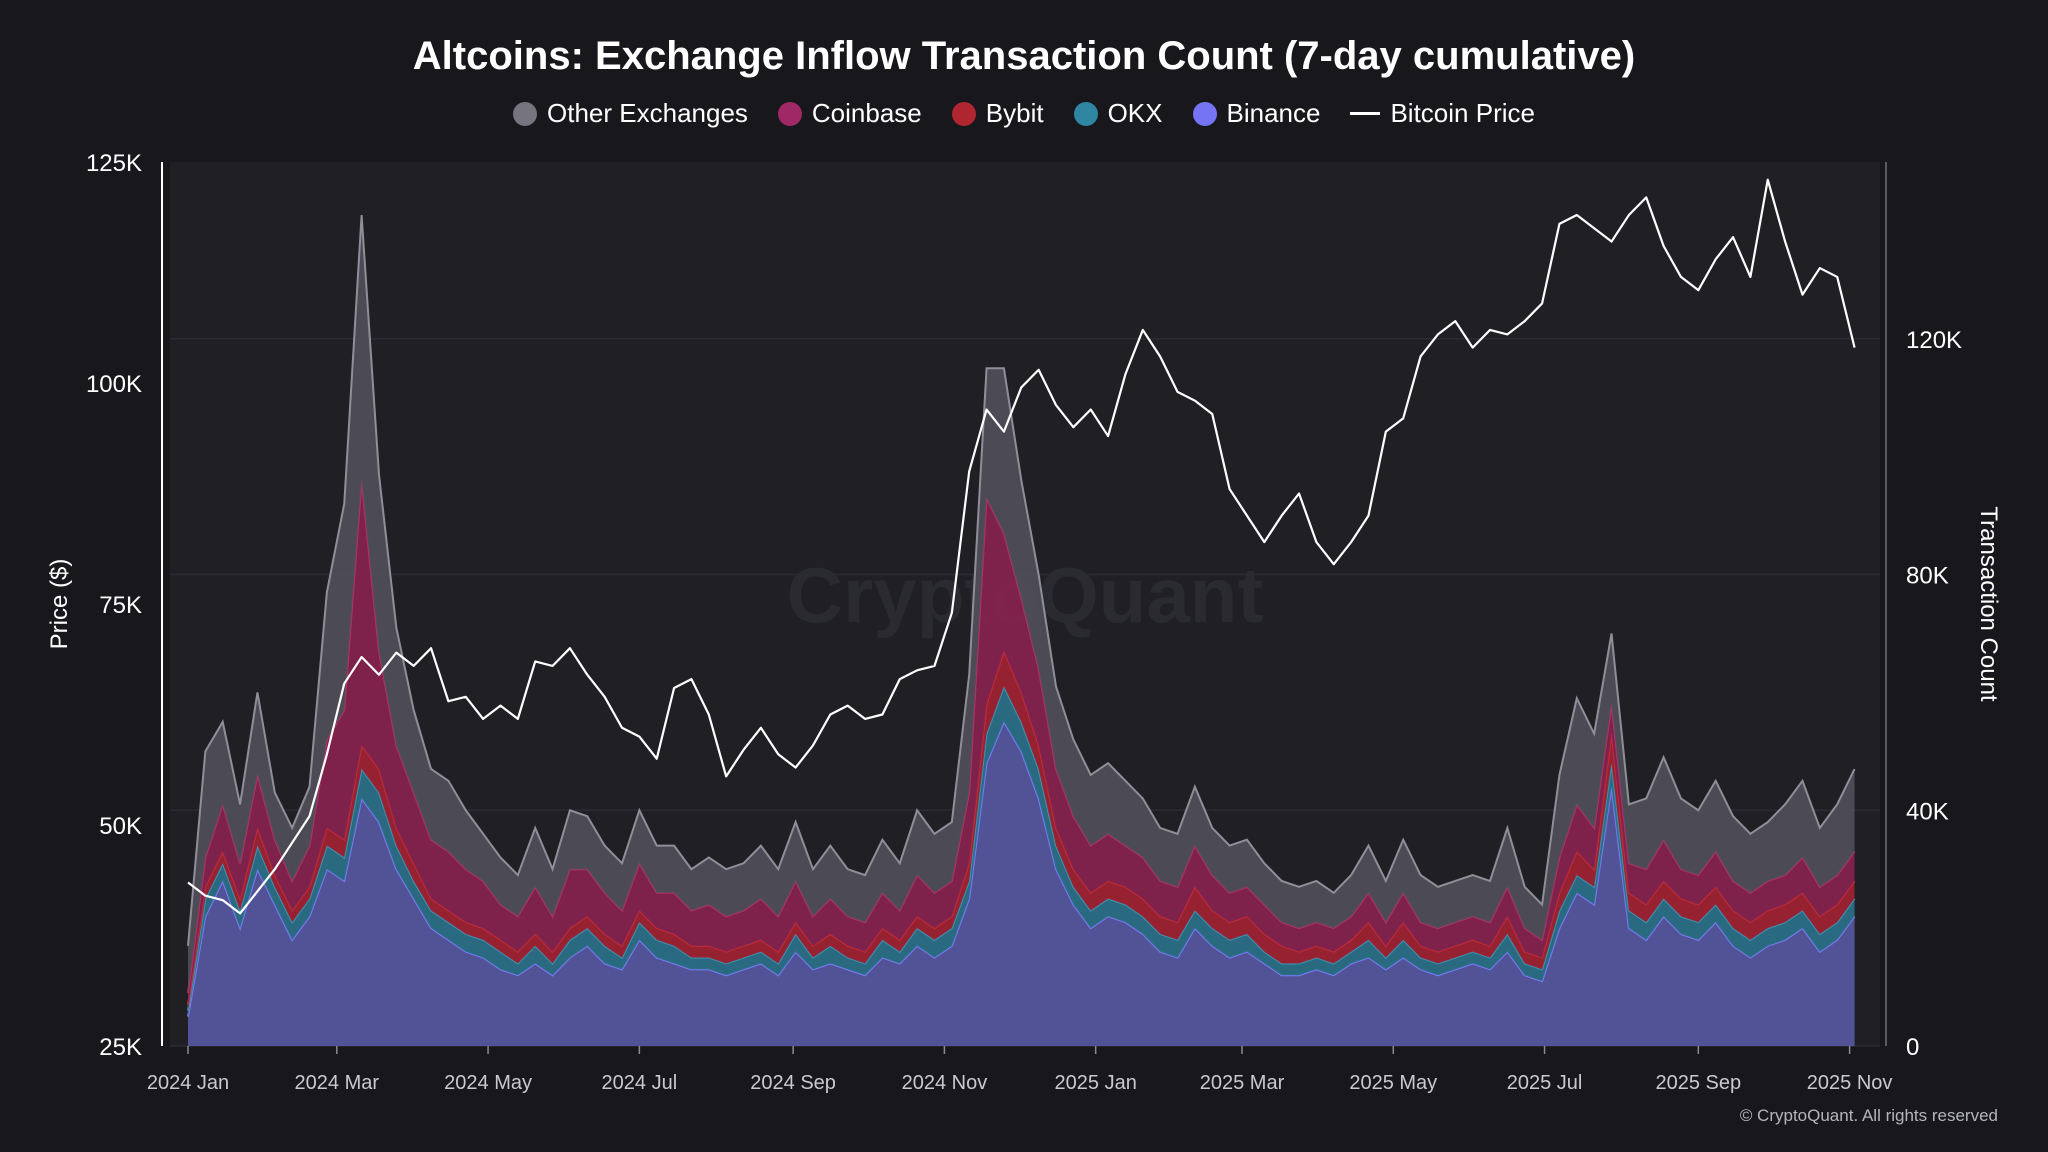 Image resolution: width=2048 pixels, height=1152 pixels. What do you see at coordinates (188, 1083) in the screenshot?
I see `x-tick-label: 2024 Jan` at bounding box center [188, 1083].